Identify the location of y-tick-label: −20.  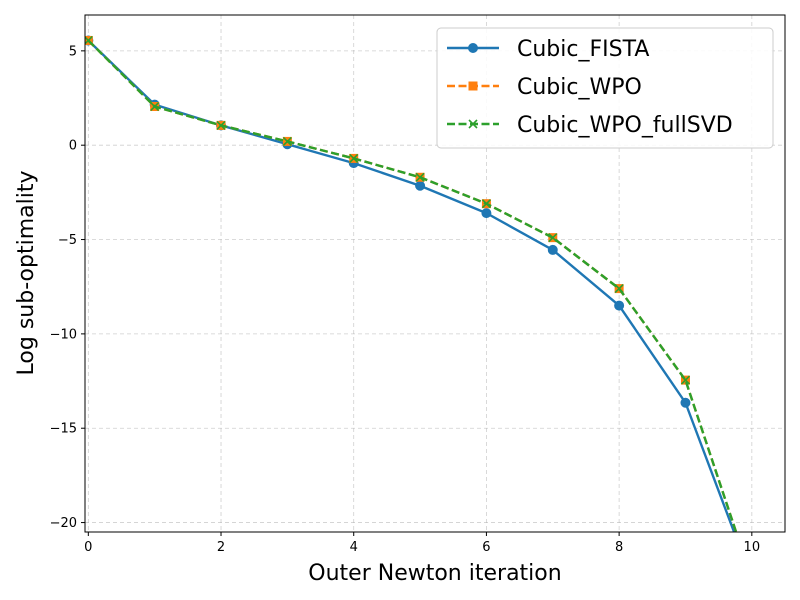
(63, 523).